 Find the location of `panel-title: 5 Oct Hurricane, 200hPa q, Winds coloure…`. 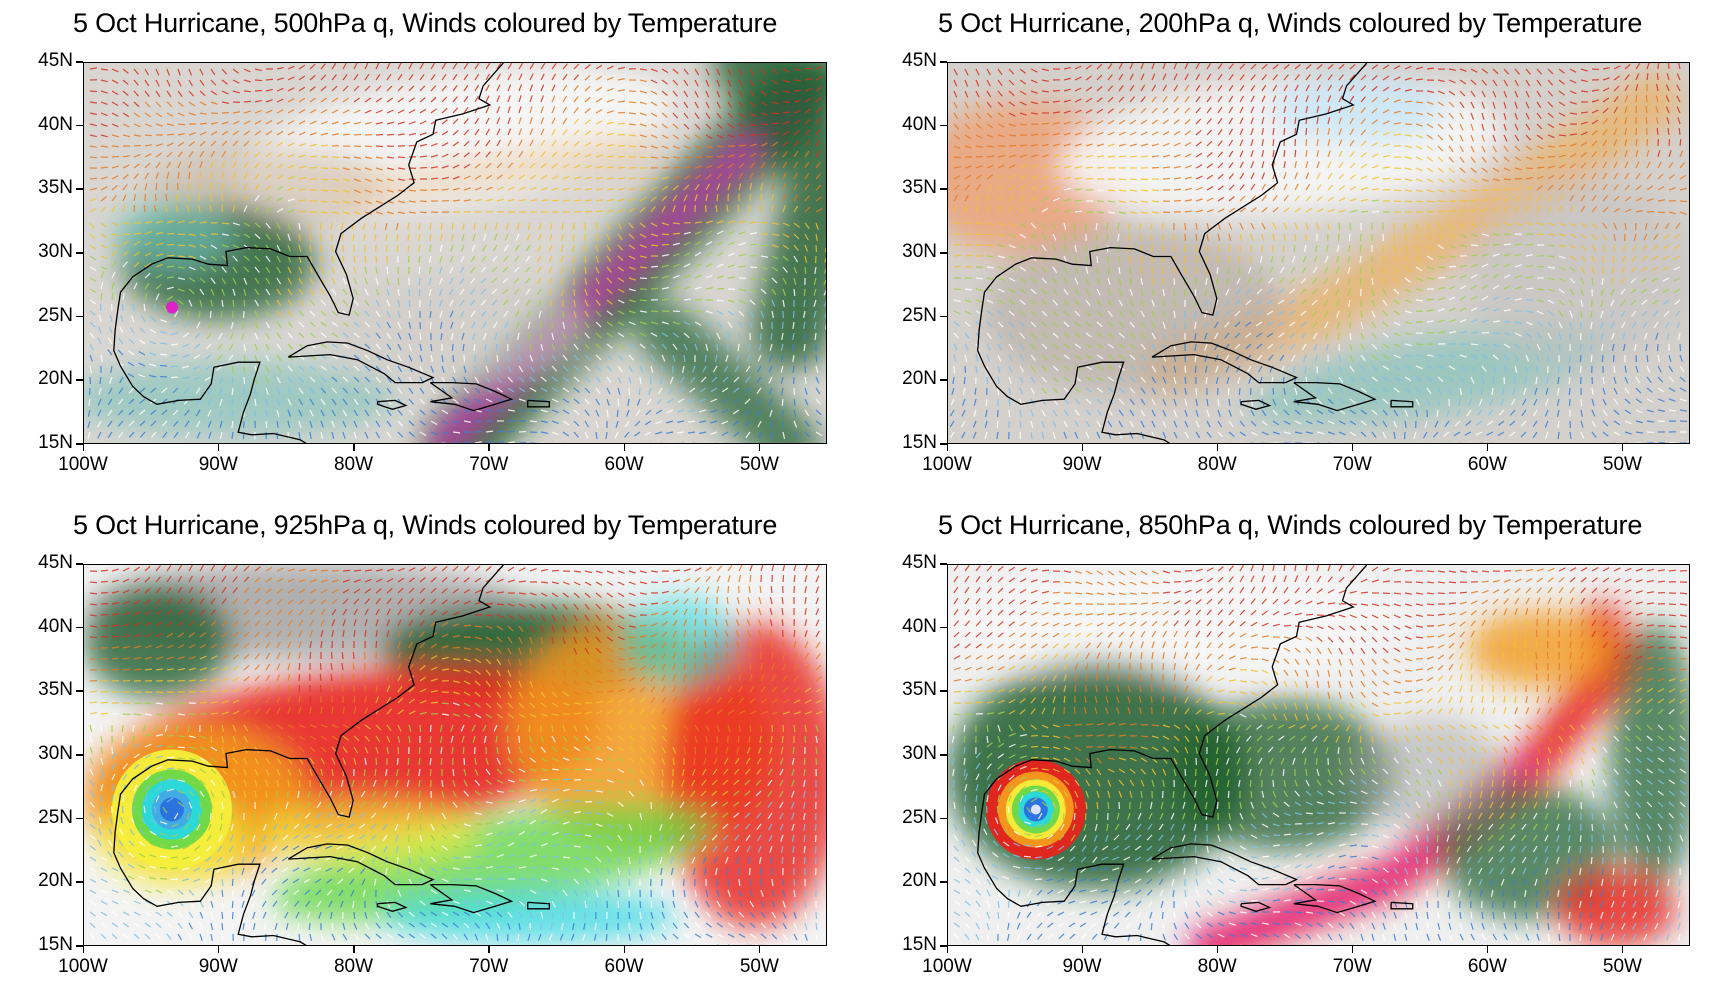

panel-title: 5 Oct Hurricane, 200hPa q, Winds coloure… is located at coordinates (1290, 23).